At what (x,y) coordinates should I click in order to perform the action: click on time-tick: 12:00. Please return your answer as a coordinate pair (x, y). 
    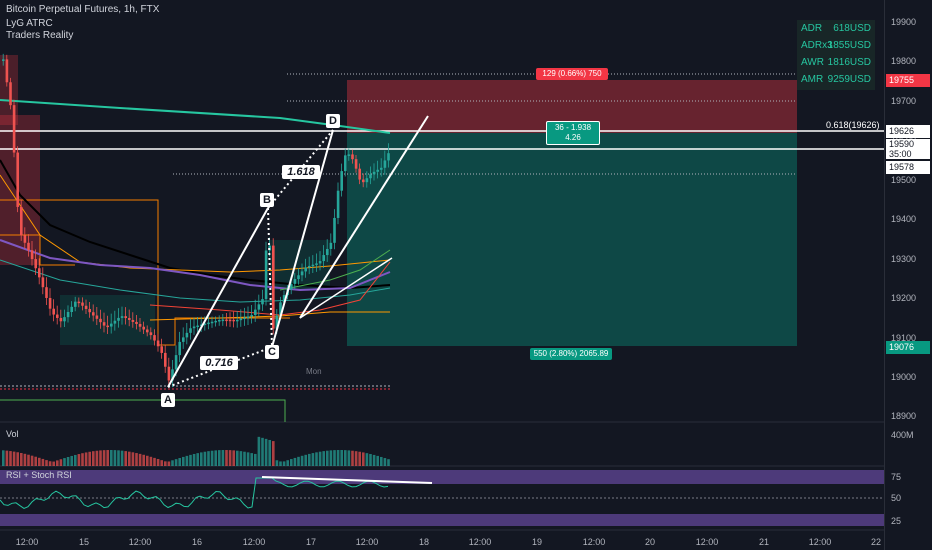
    Looking at the image, I should click on (27, 542).